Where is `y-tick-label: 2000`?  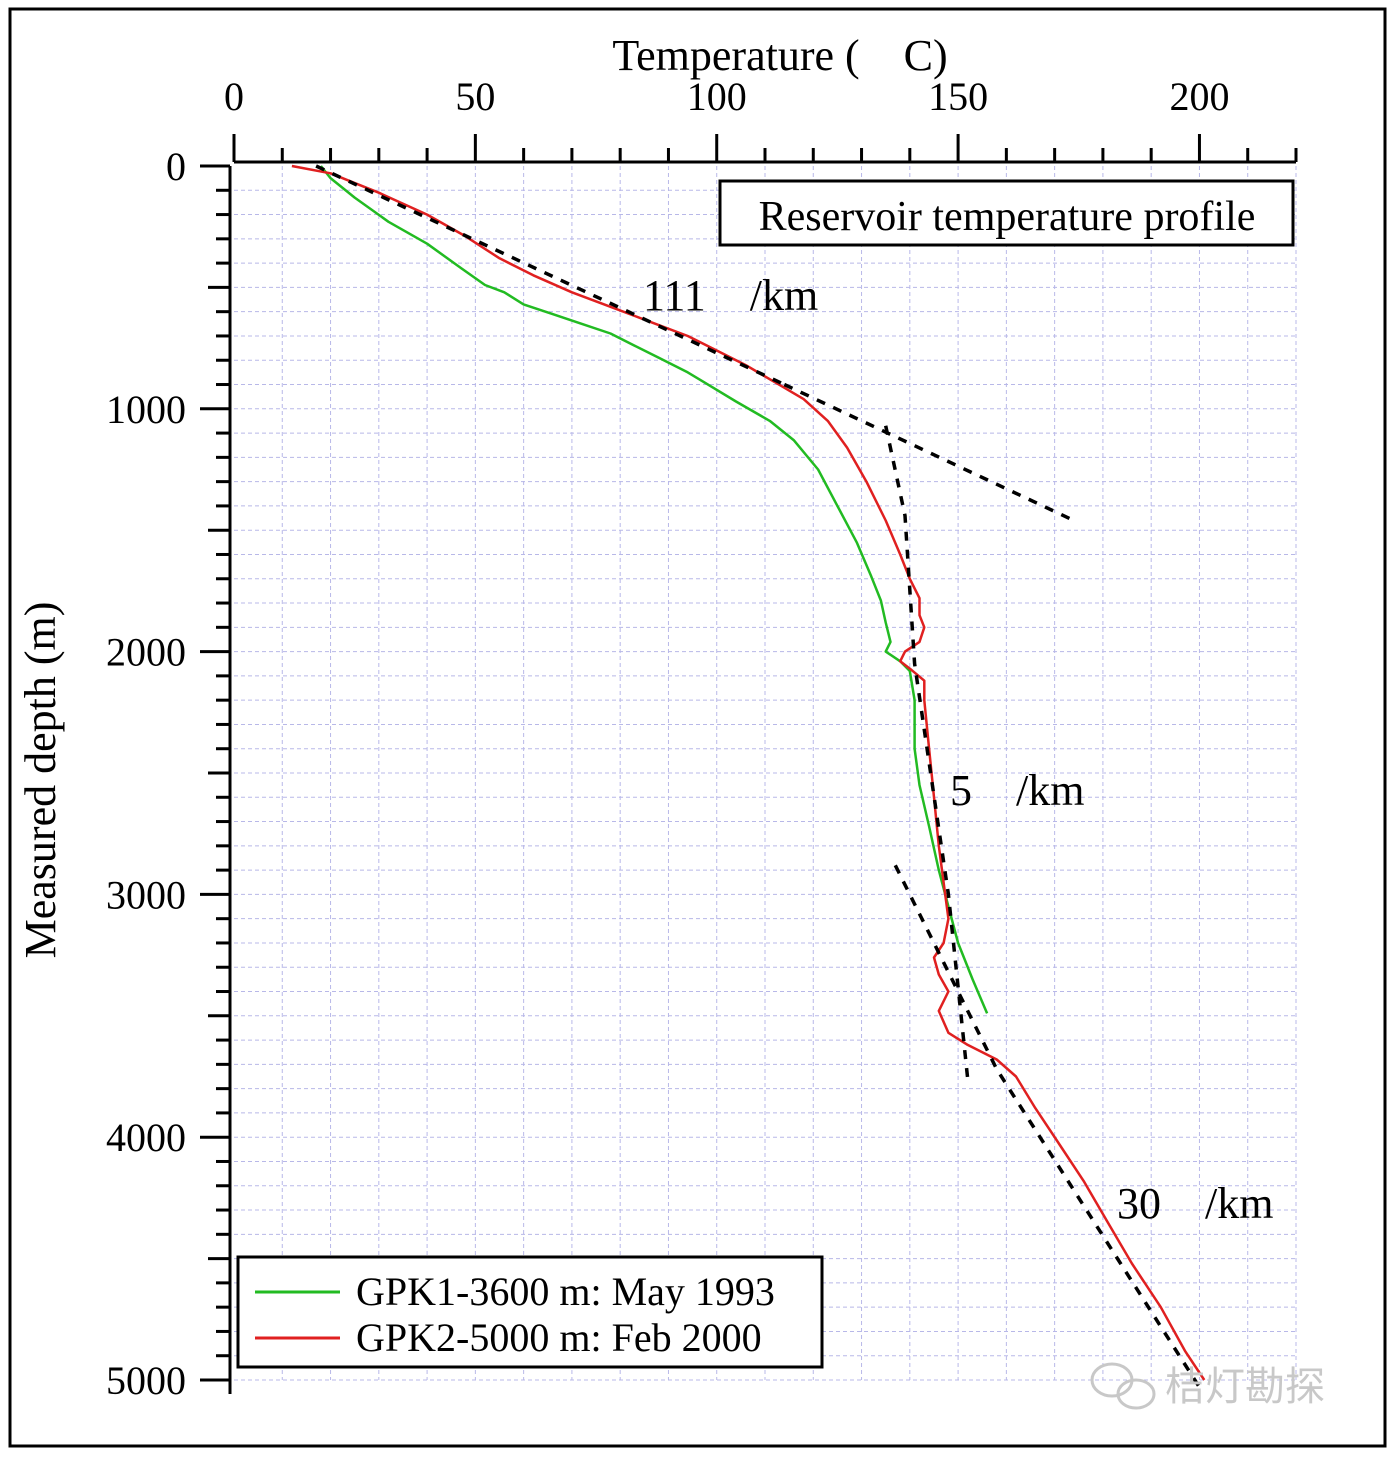
y-tick-label: 2000 is located at coordinates (146, 652).